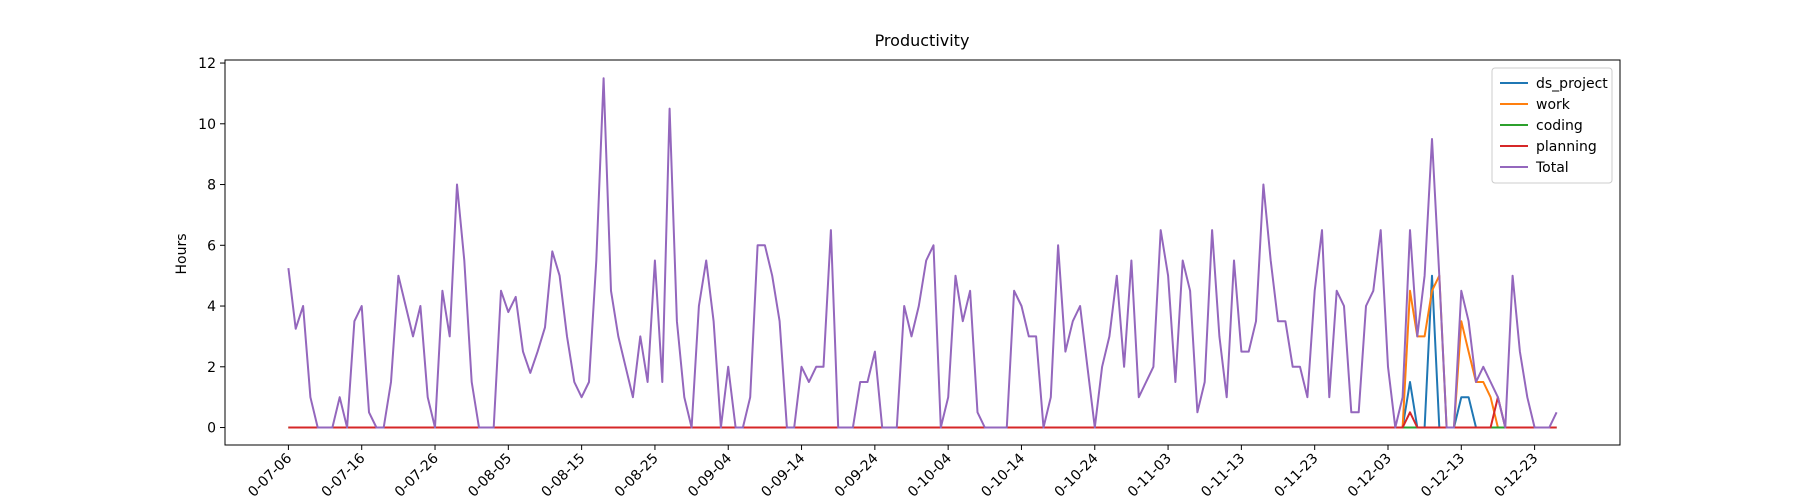  I want to click on legend-box, so click(1552, 125).